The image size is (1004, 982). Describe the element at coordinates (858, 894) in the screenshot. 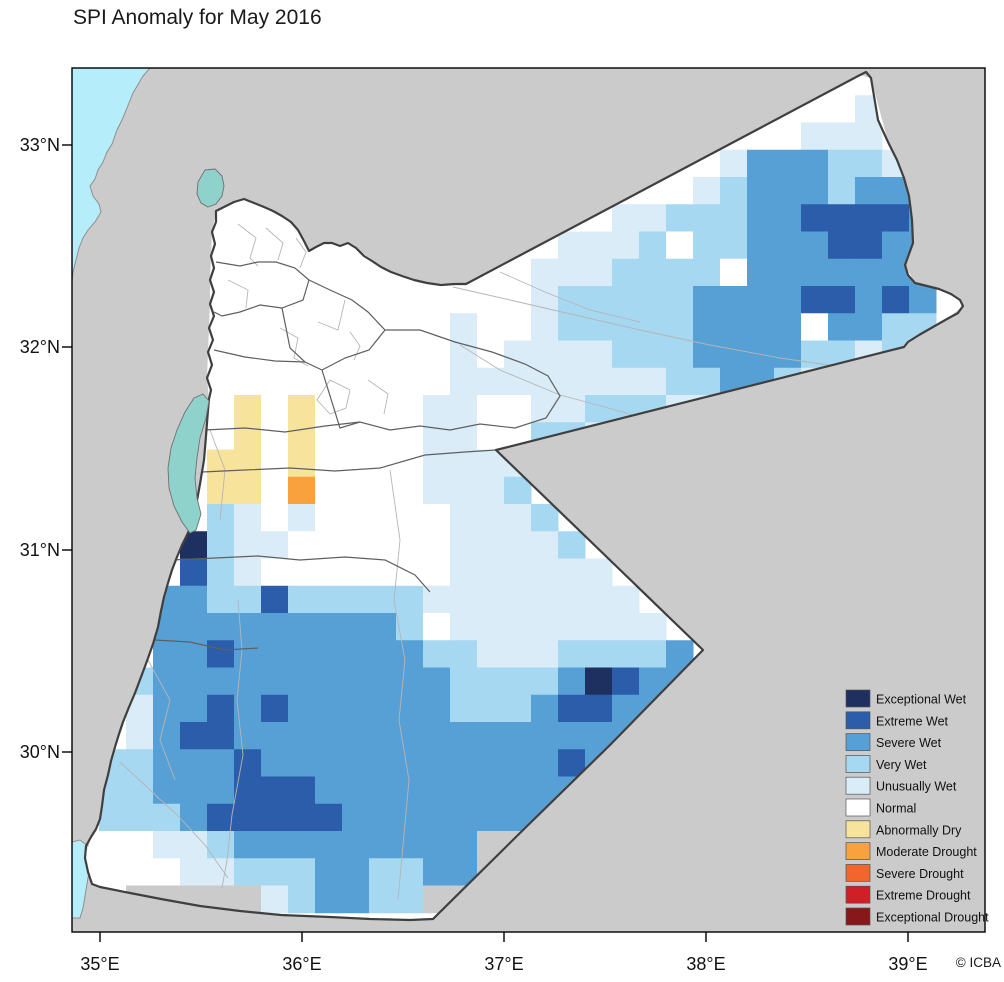

I see `legend-swatch` at that location.